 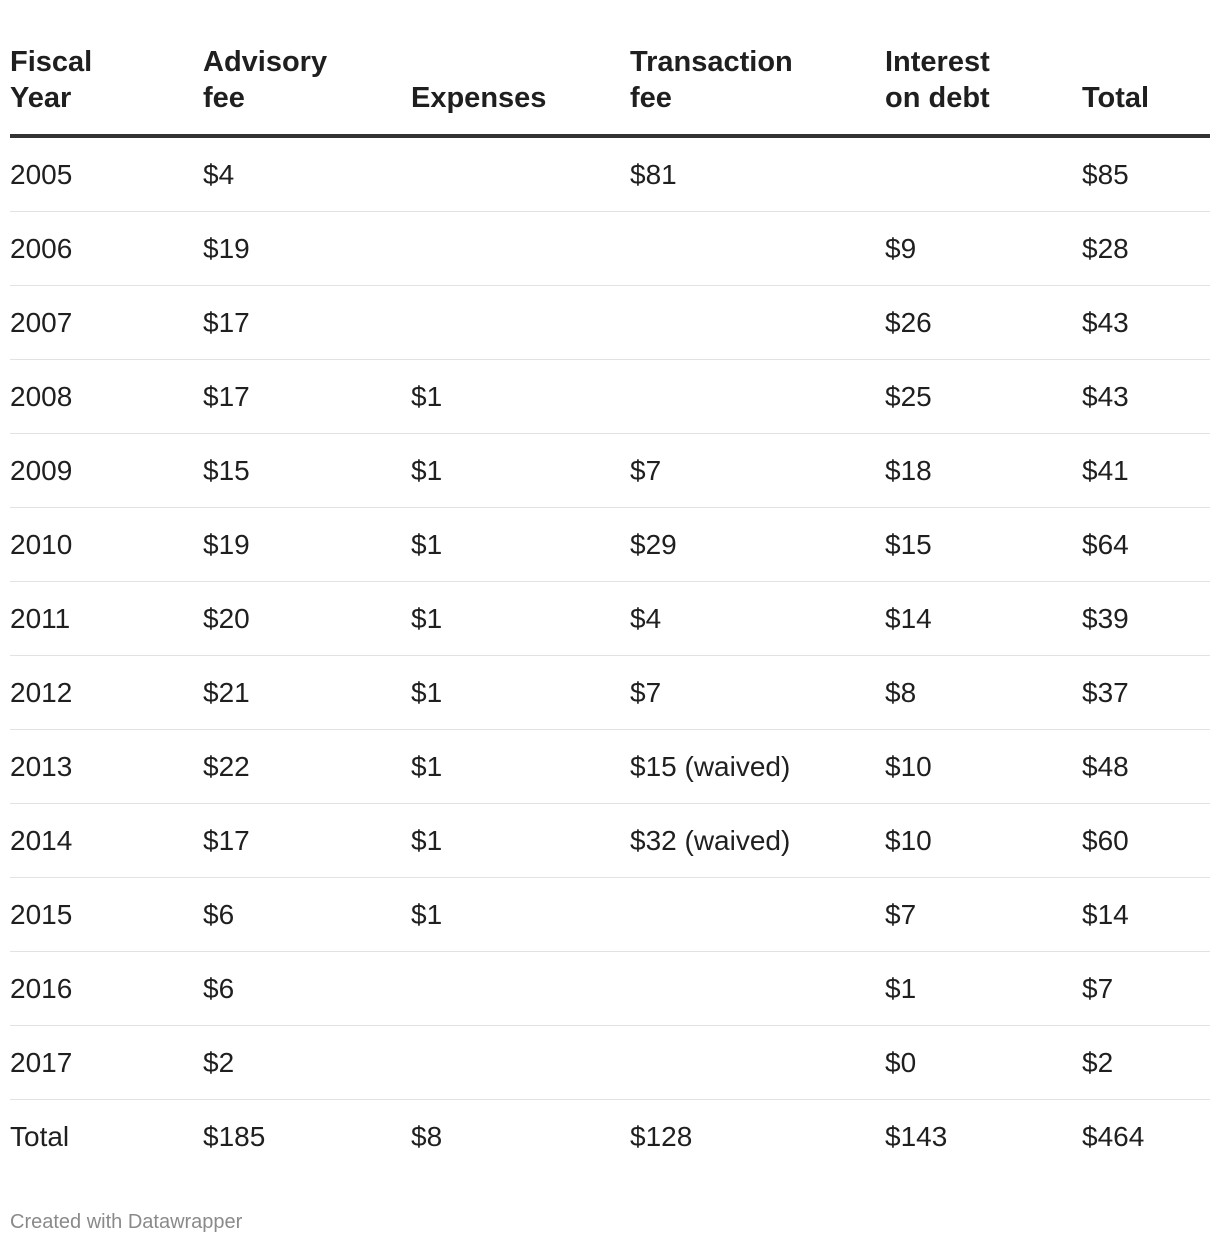 What do you see at coordinates (307, 1062) in the screenshot?
I see `cell-advisory-fee: $2` at bounding box center [307, 1062].